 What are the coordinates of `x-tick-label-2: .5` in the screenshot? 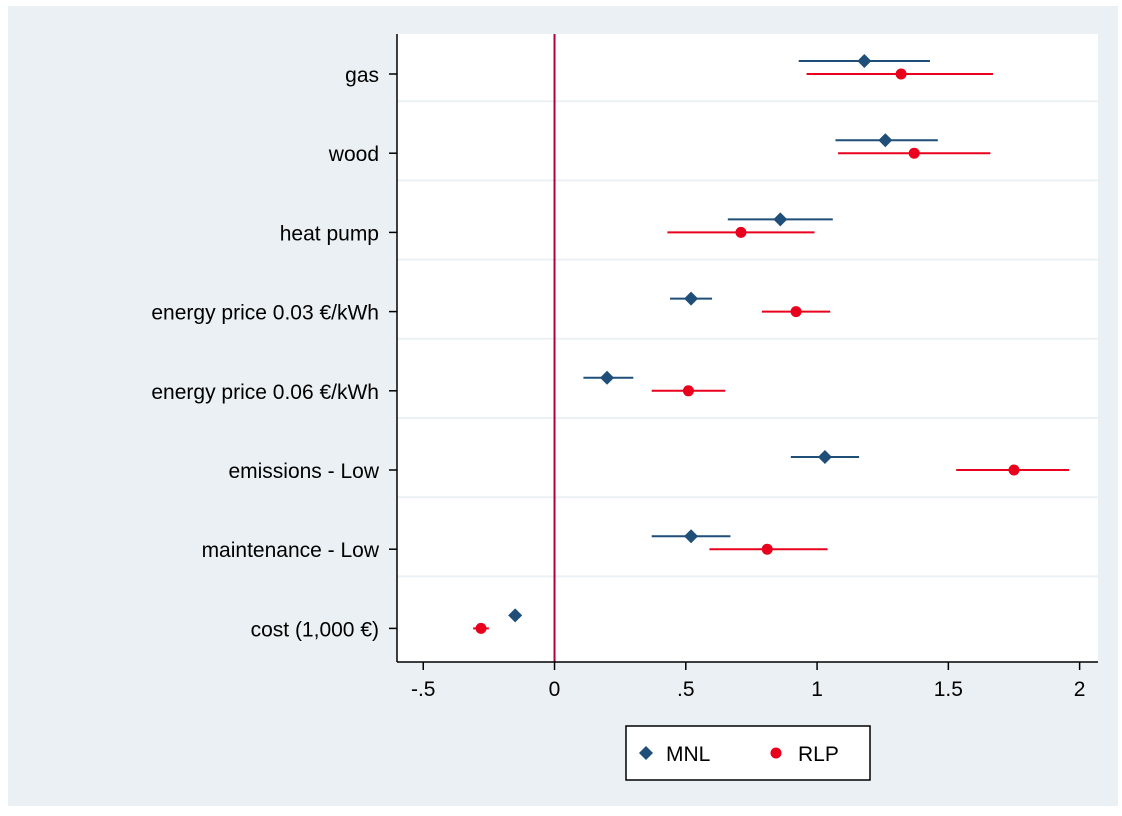 It's located at (686, 689).